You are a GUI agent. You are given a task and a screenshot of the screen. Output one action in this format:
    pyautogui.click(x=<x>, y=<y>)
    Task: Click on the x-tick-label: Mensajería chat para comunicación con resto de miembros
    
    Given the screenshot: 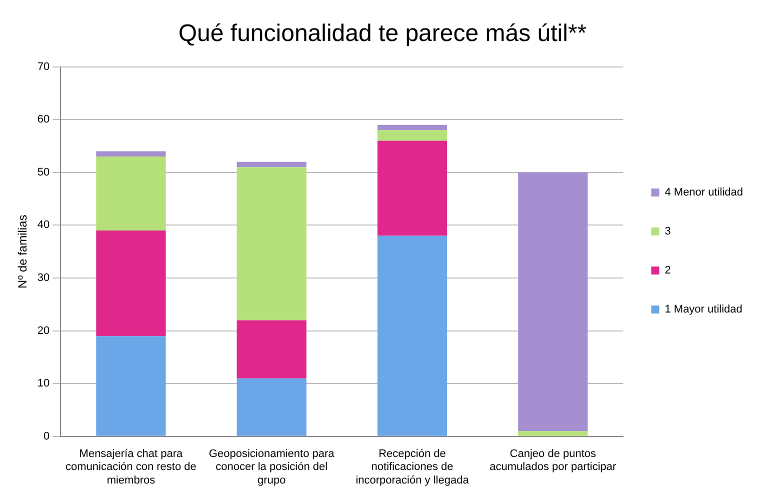 What is the action you would take?
    pyautogui.click(x=131, y=467)
    